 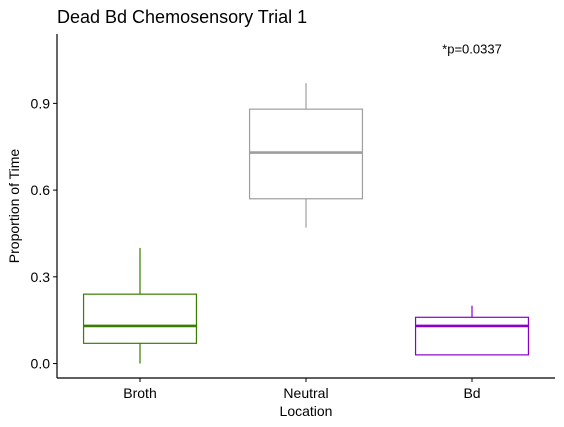 I want to click on y-axis-title: Proportion of Time, so click(x=14, y=206).